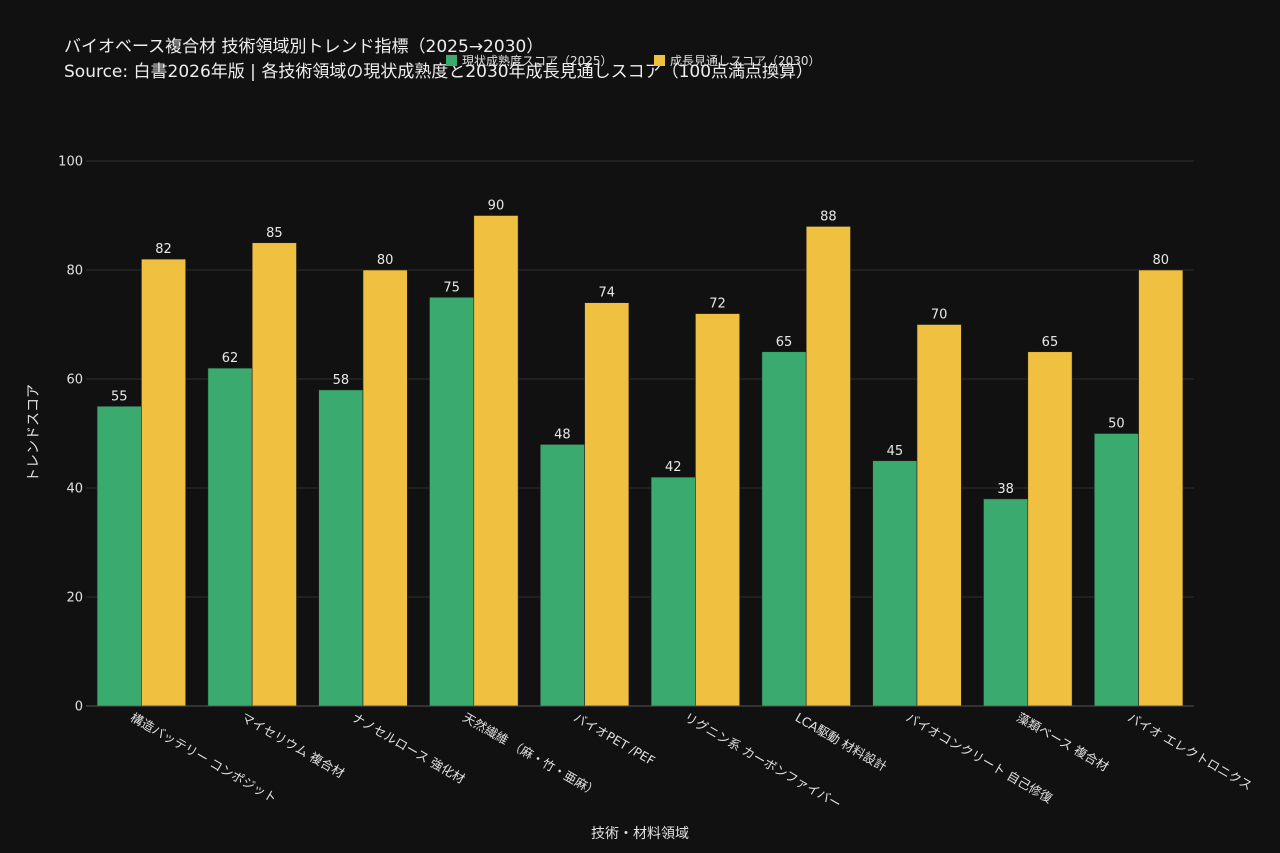 This screenshot has width=1280, height=853. What do you see at coordinates (385, 260) in the screenshot?
I see `value-label-outlook-2: 80` at bounding box center [385, 260].